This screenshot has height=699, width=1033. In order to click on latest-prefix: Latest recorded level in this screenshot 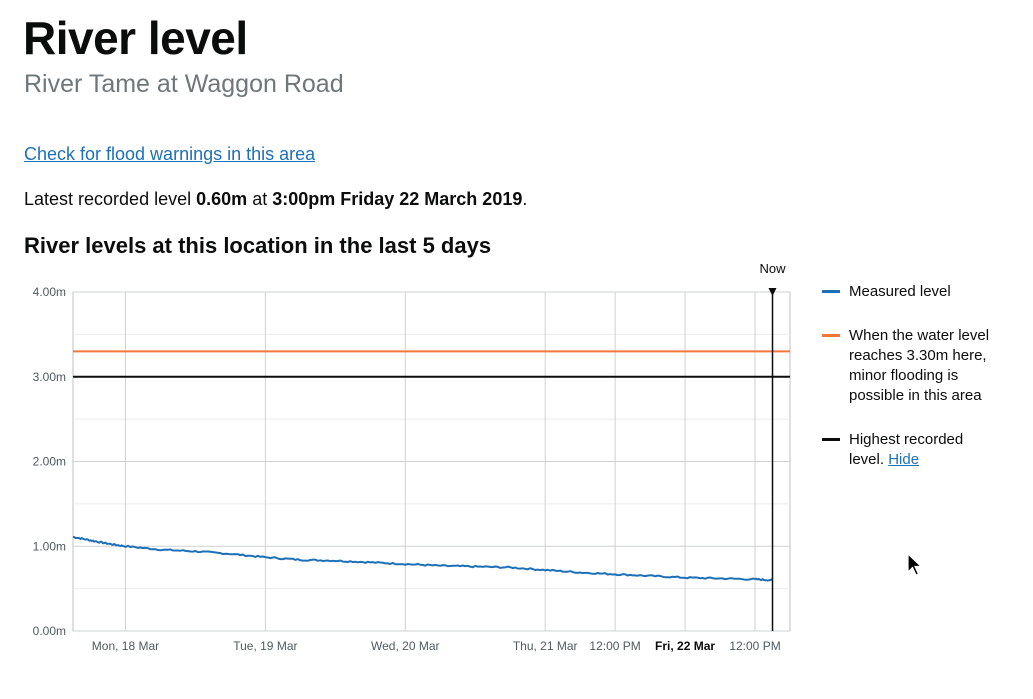, I will do `click(108, 199)`.